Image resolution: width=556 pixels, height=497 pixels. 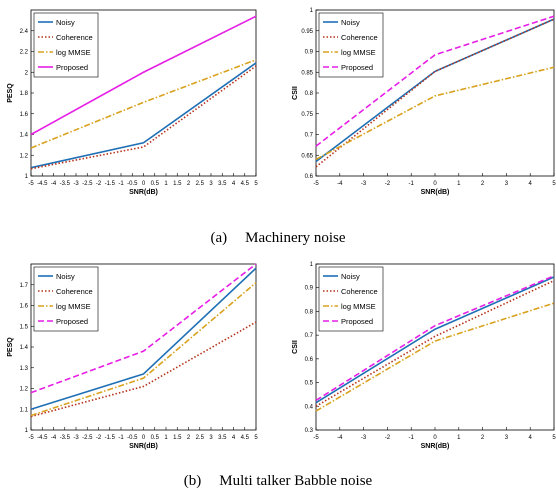 I want to click on y-tick-label: 0.6, so click(x=309, y=360).